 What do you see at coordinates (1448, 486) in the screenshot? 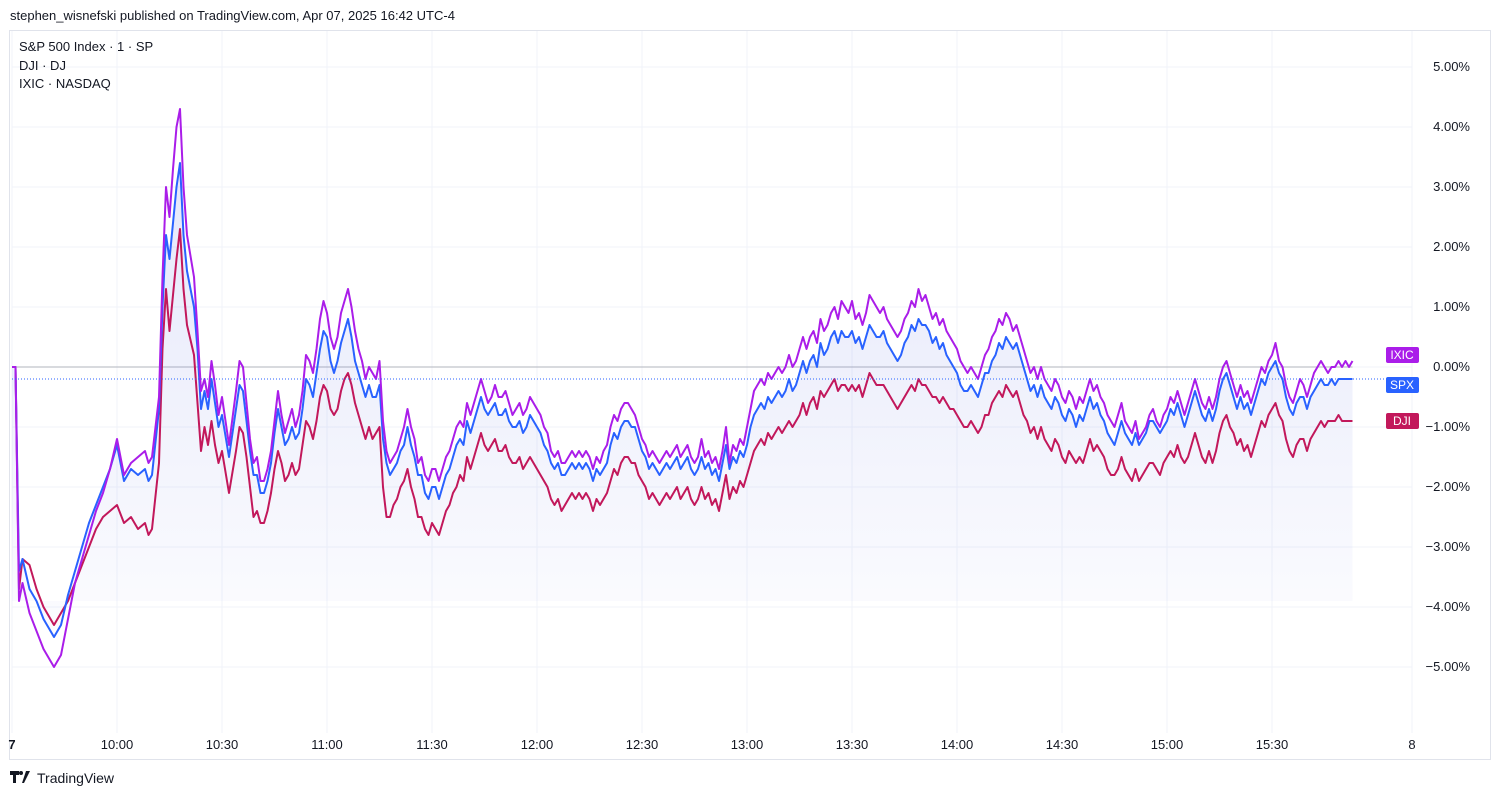
I see `y-tick-label: −2.00%` at bounding box center [1448, 486].